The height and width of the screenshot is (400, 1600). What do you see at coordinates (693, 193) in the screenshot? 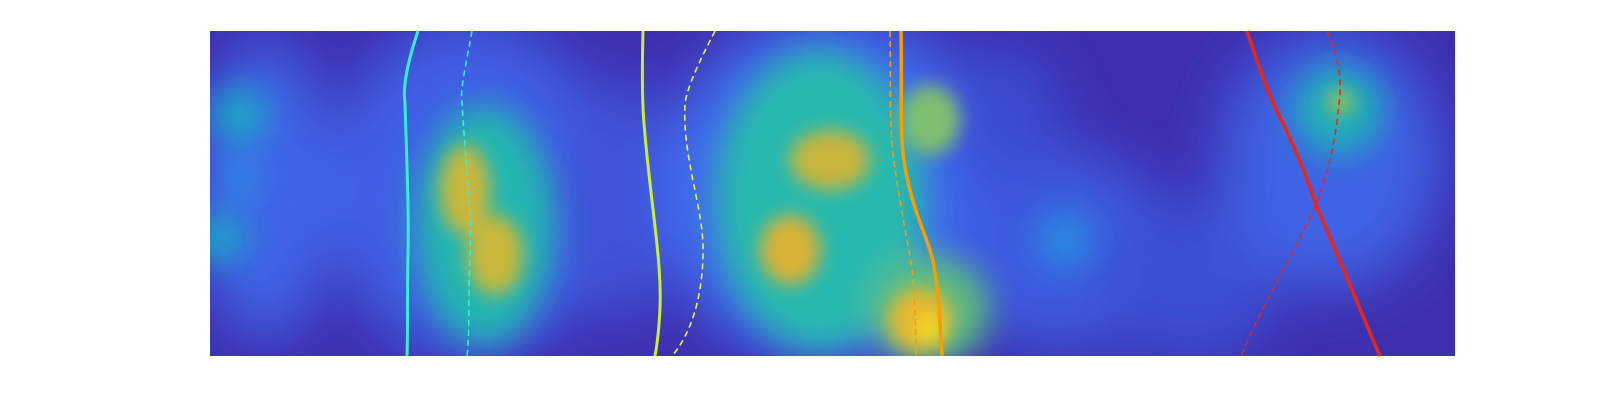
I see `yellow-dashed-curve` at bounding box center [693, 193].